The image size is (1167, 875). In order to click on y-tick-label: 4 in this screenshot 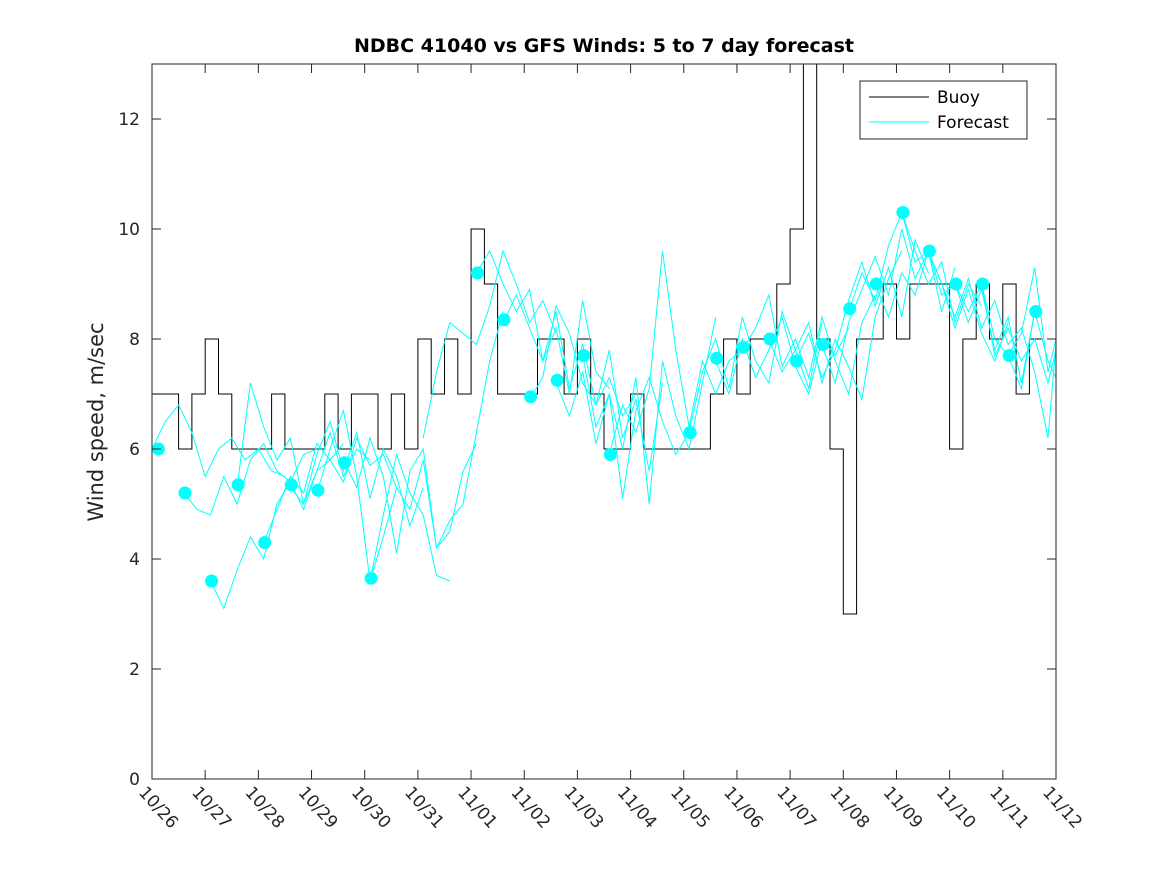, I will do `click(134, 560)`.